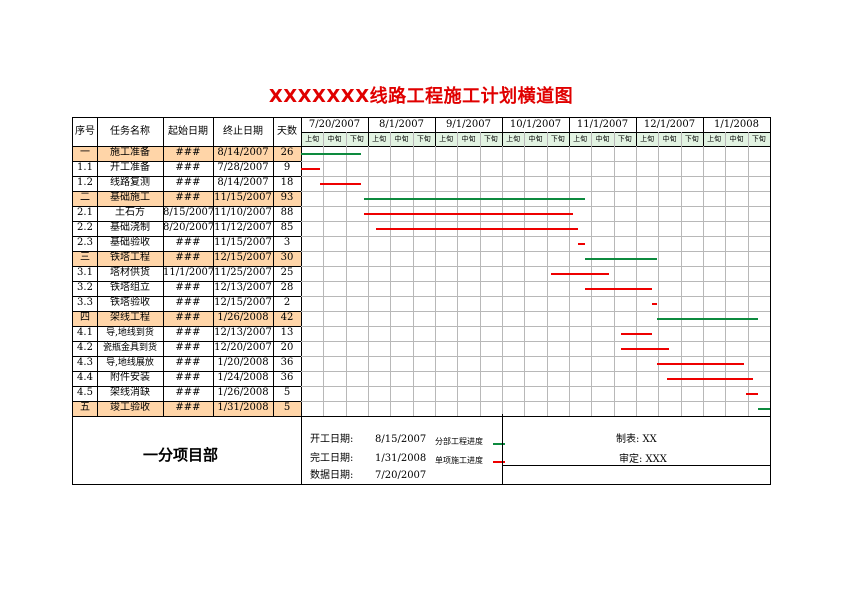 The width and height of the screenshot is (842, 595). What do you see at coordinates (130, 333) in the screenshot?
I see `row-task-name: 导,地线到货` at bounding box center [130, 333].